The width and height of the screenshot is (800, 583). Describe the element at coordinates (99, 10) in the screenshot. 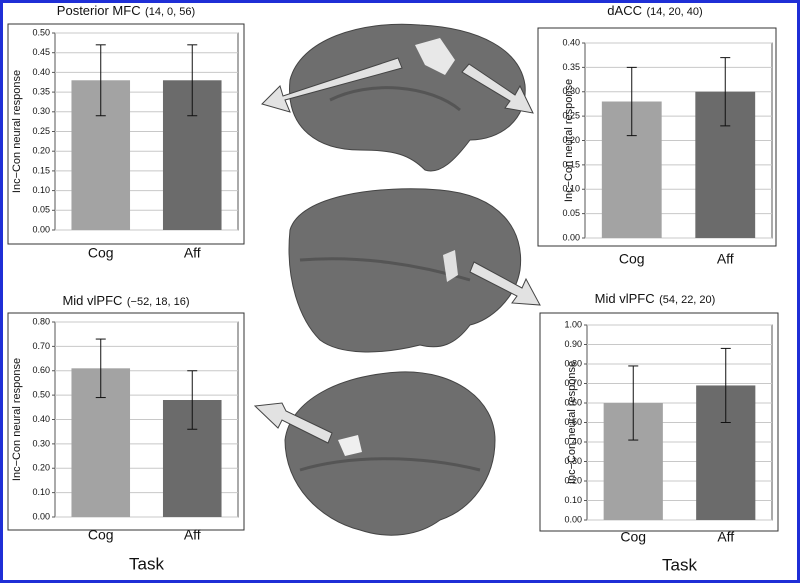

I see `title-main: Posterior MFC` at that location.